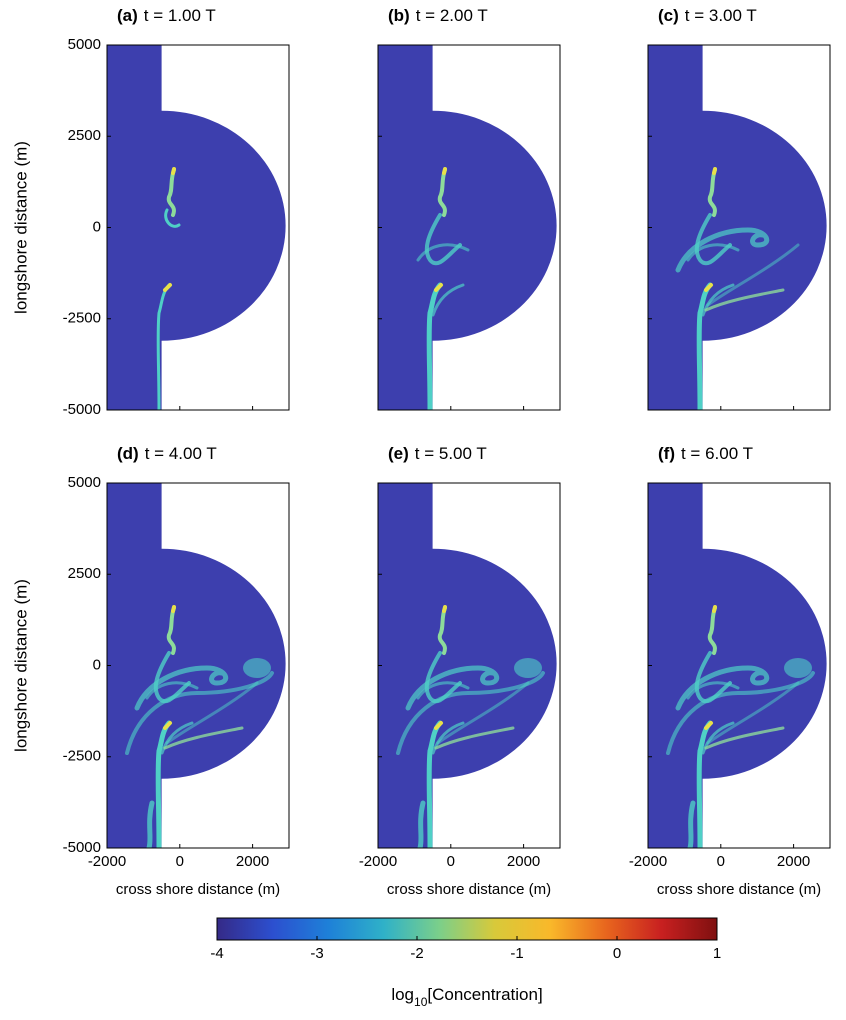  I want to click on panel-title: (f) t = 6.00 T, so click(705, 453).